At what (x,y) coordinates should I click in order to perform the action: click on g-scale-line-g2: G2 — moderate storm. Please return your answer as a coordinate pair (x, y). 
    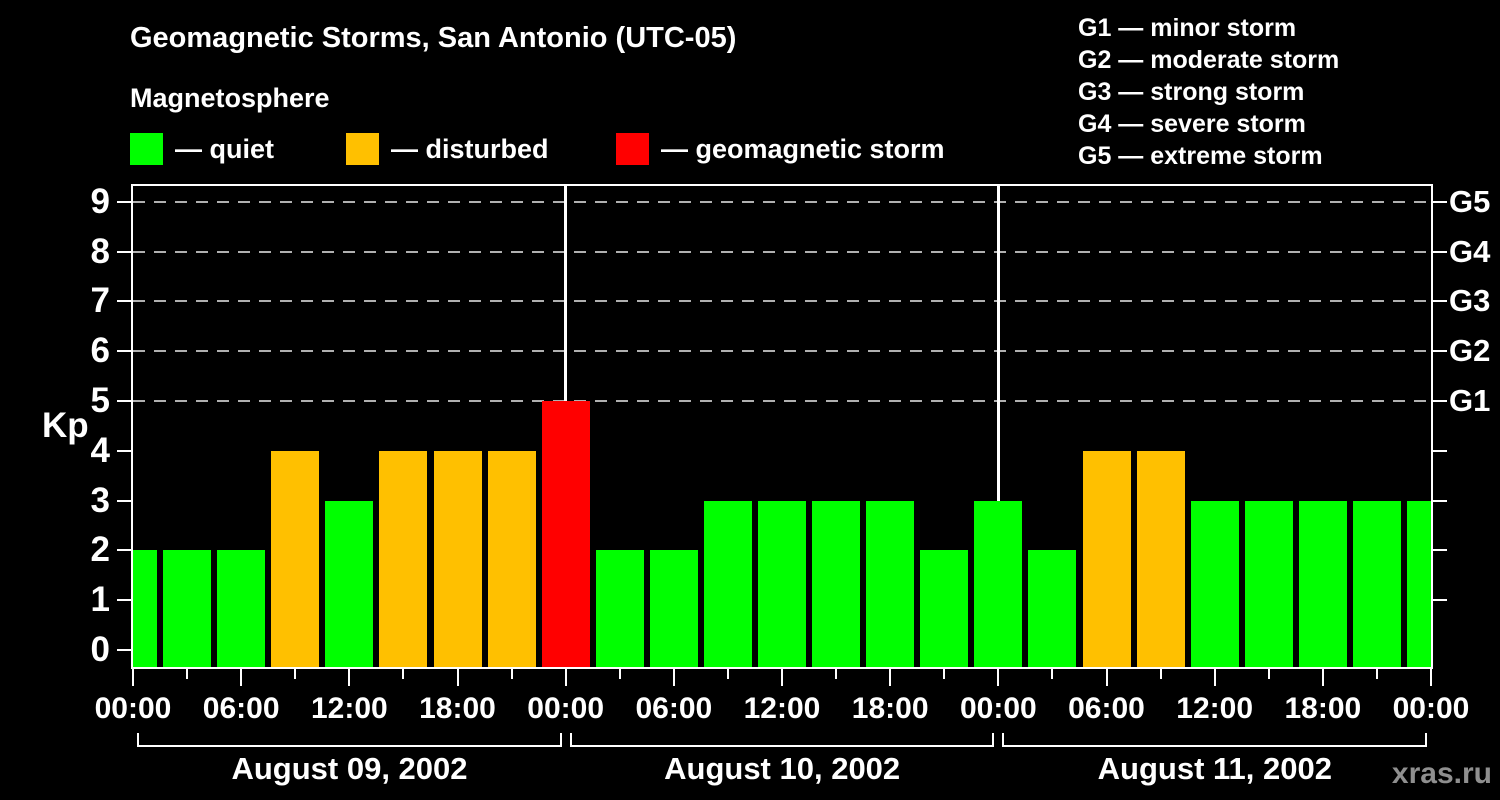
    Looking at the image, I should click on (1209, 60).